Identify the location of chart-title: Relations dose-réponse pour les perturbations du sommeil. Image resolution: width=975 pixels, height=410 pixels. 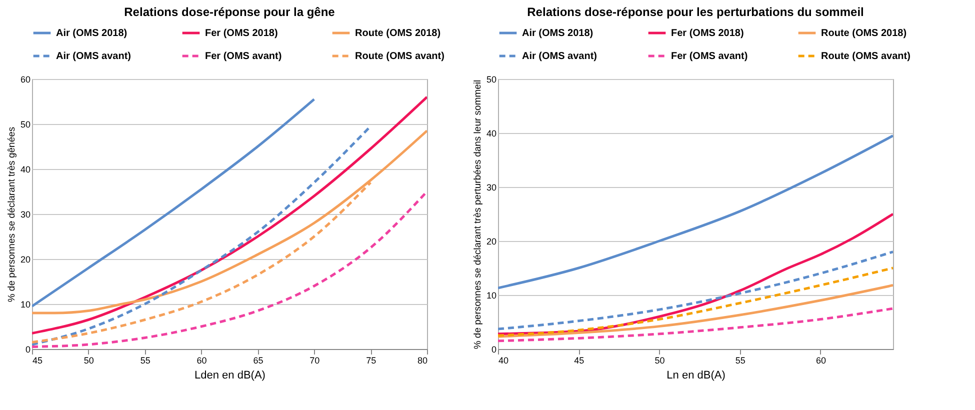
(695, 12).